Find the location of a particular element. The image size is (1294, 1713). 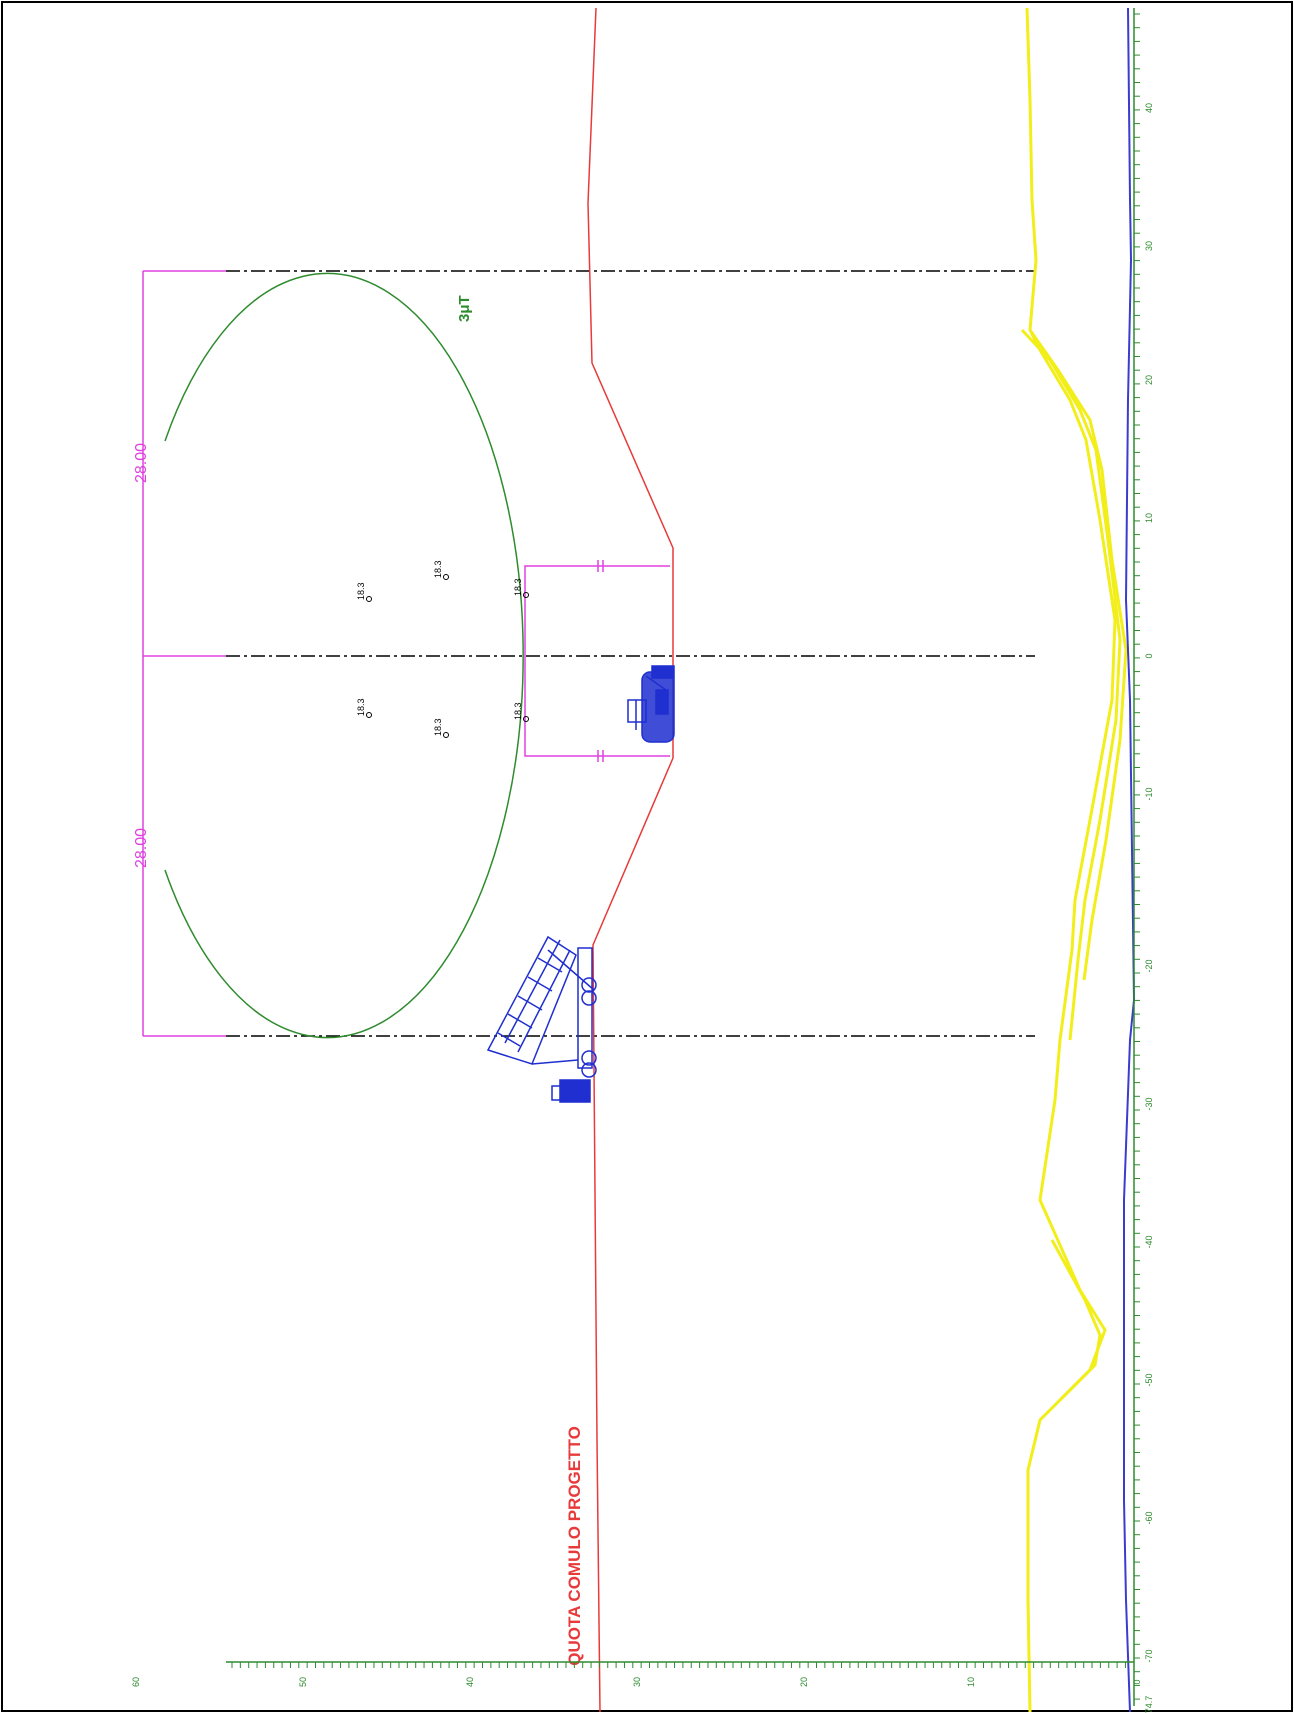

scale-tick-label: -10 is located at coordinates (1149, 793).